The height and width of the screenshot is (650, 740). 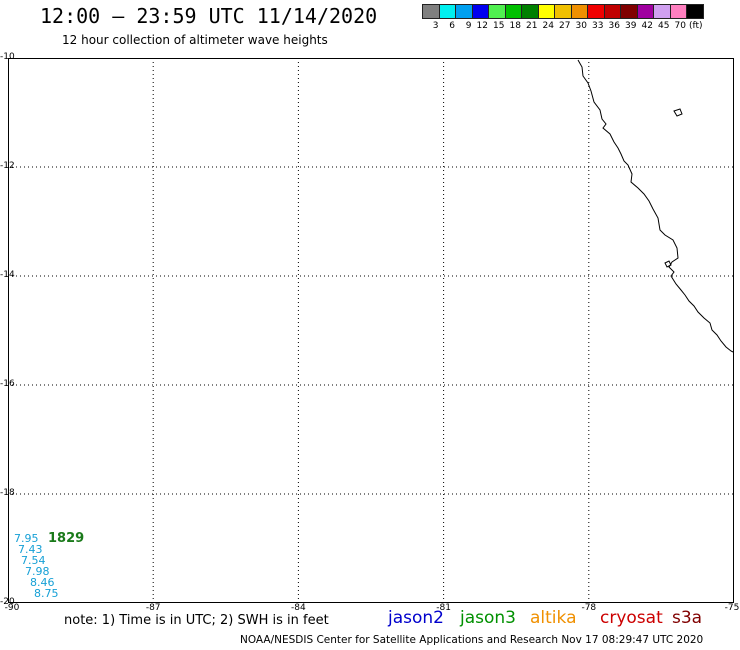 What do you see at coordinates (614, 26) in the screenshot?
I see `legend-label: 36` at bounding box center [614, 26].